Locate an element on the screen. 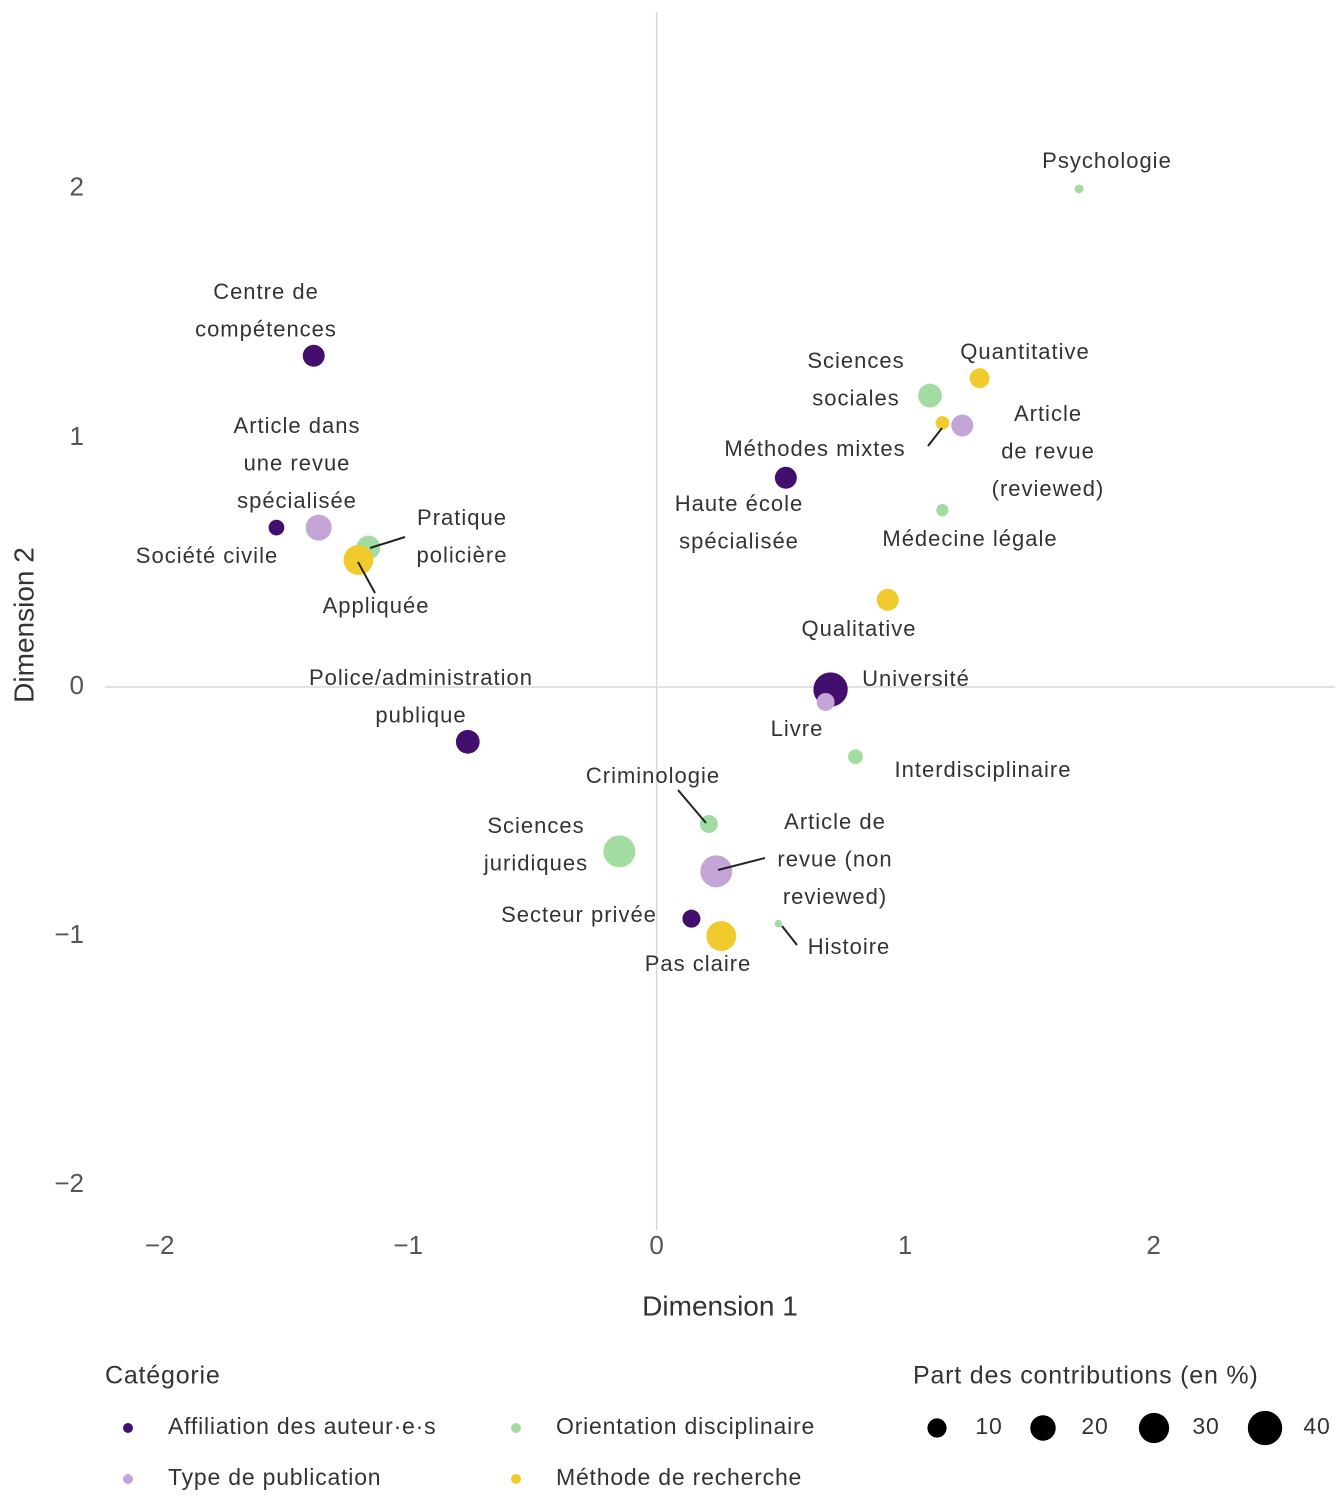 Image resolution: width=1344 pixels, height=1499 pixels. y-tick-label: −1 is located at coordinates (69, 934).